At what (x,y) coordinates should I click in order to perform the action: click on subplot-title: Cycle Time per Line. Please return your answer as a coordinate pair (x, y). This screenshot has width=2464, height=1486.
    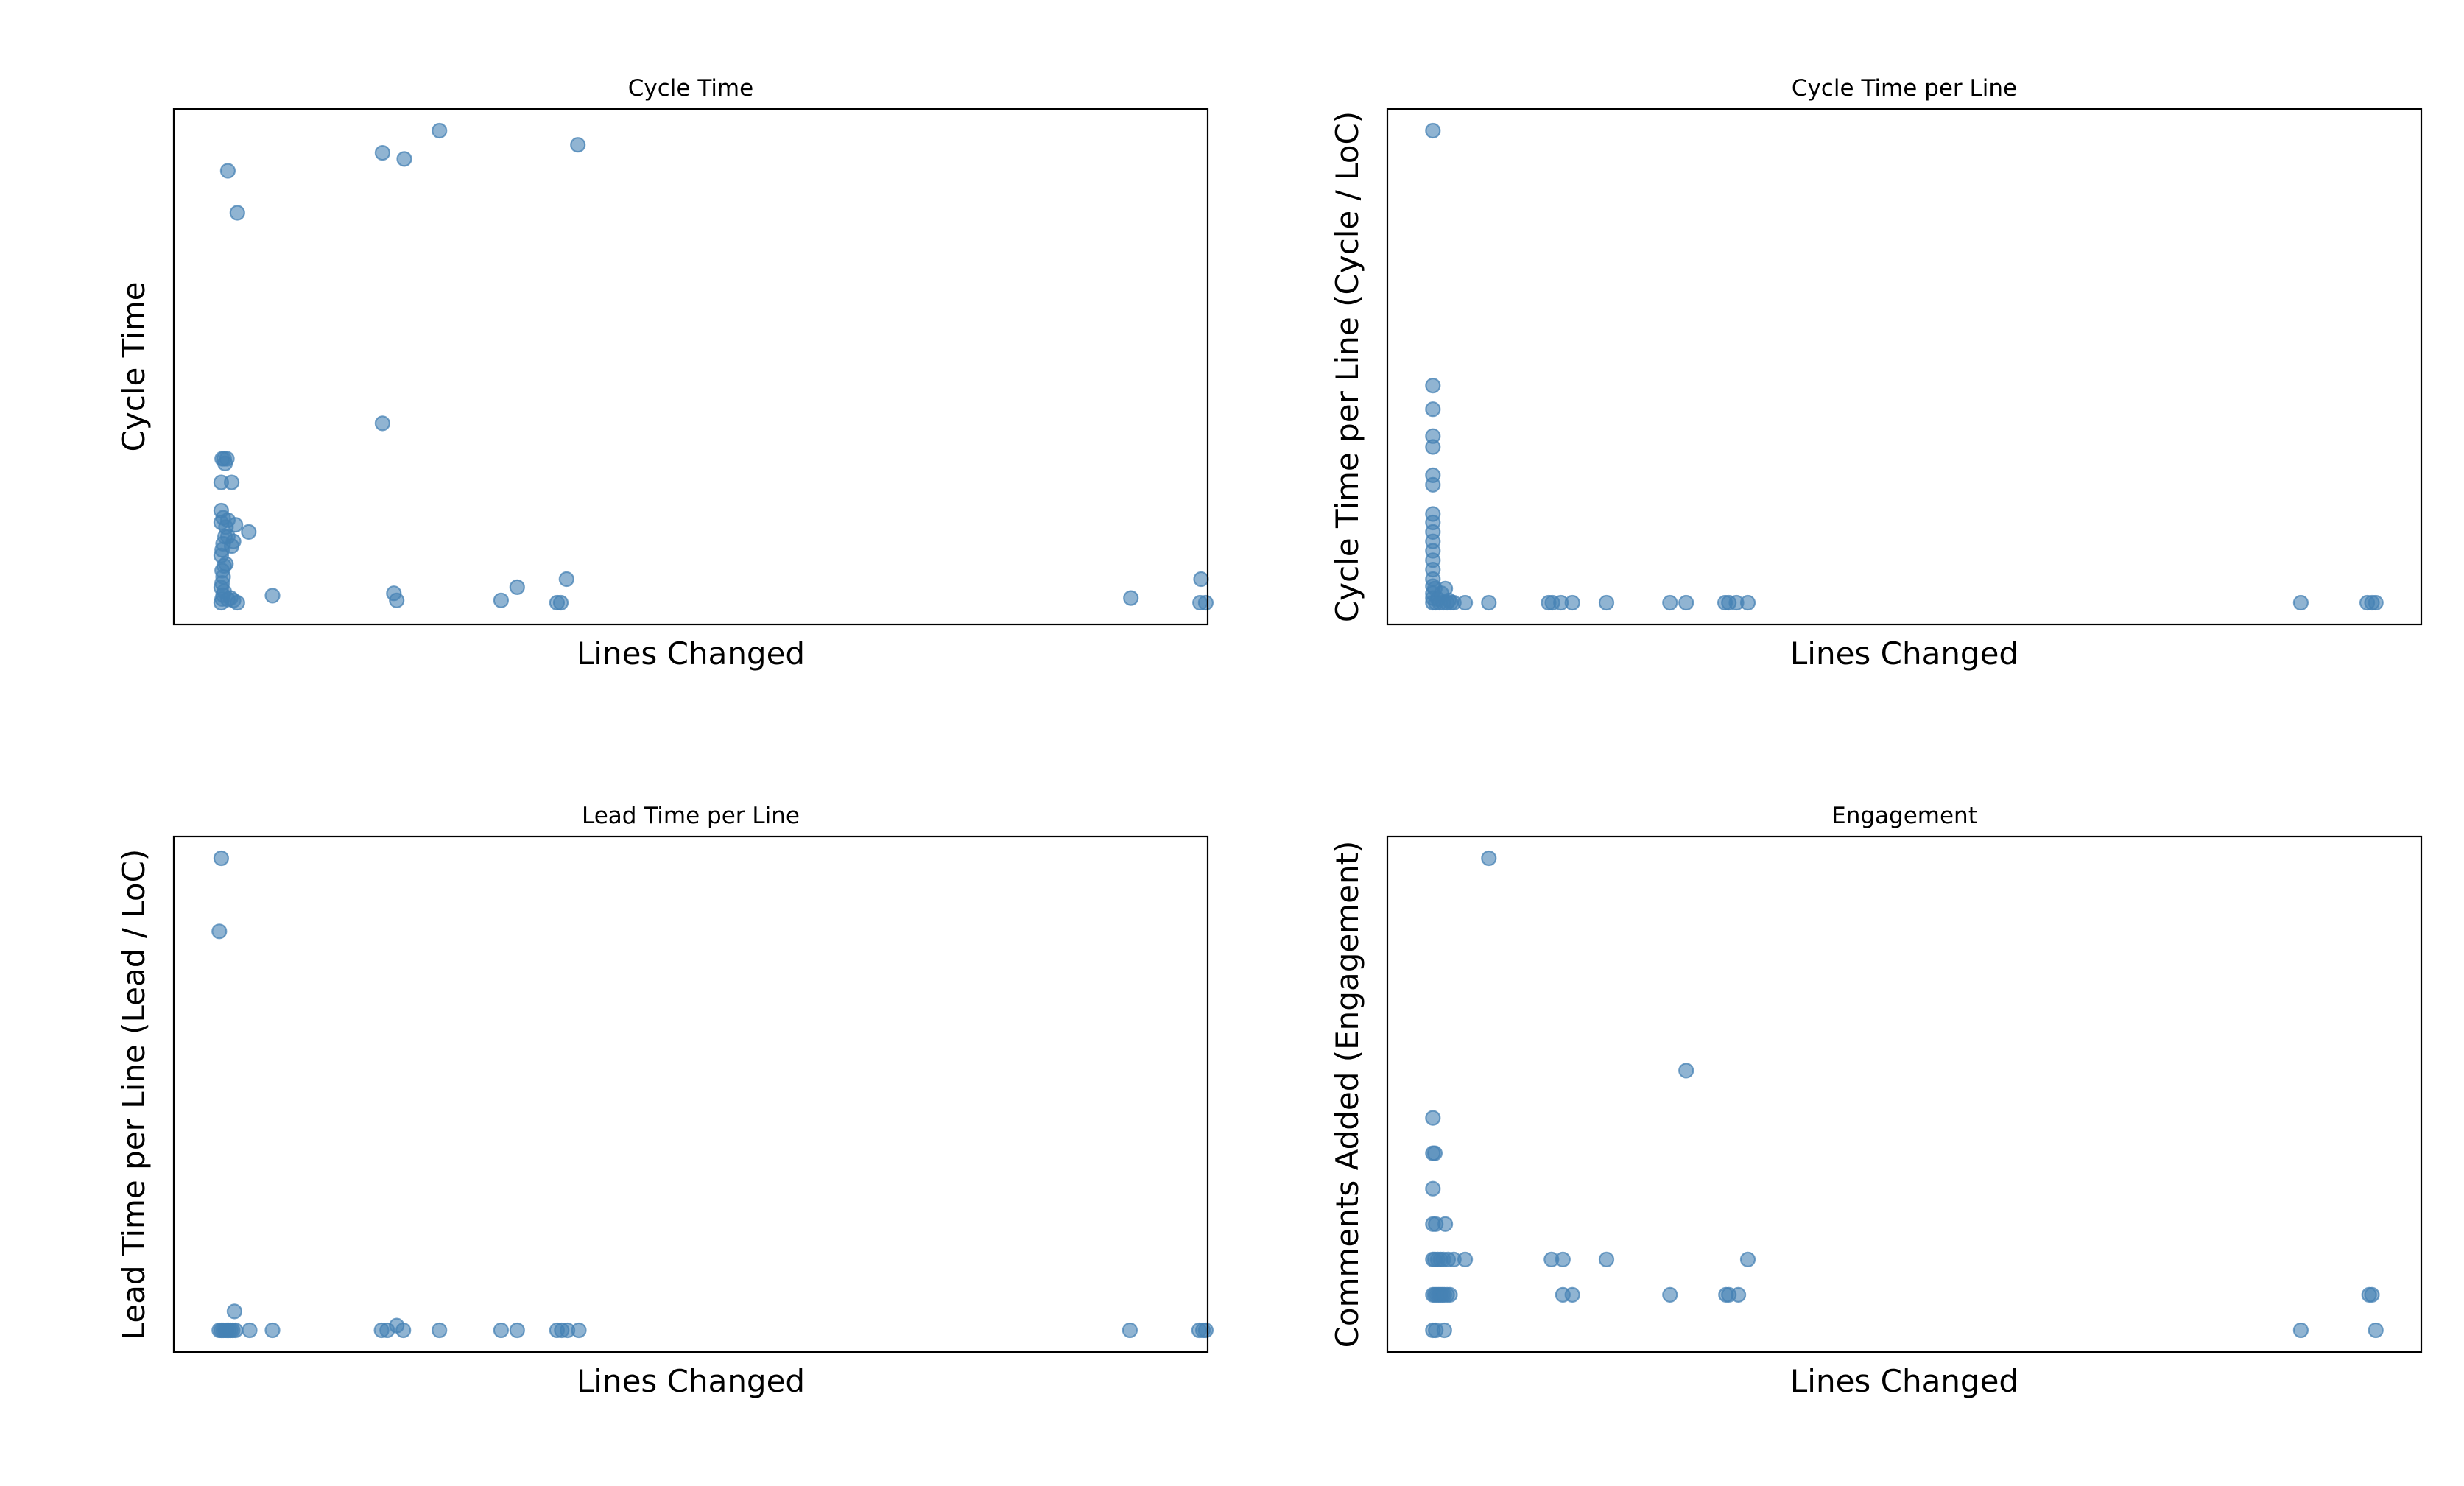
    Looking at the image, I should click on (1904, 88).